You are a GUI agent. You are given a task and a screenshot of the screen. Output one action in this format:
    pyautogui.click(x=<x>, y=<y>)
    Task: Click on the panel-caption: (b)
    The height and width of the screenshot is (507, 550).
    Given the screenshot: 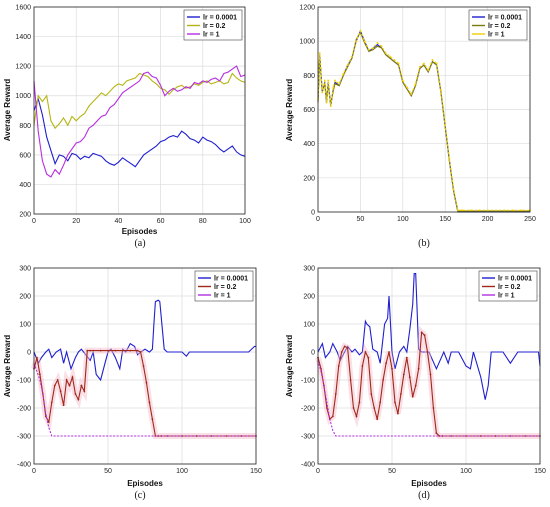 What is the action you would take?
    pyautogui.click(x=424, y=243)
    